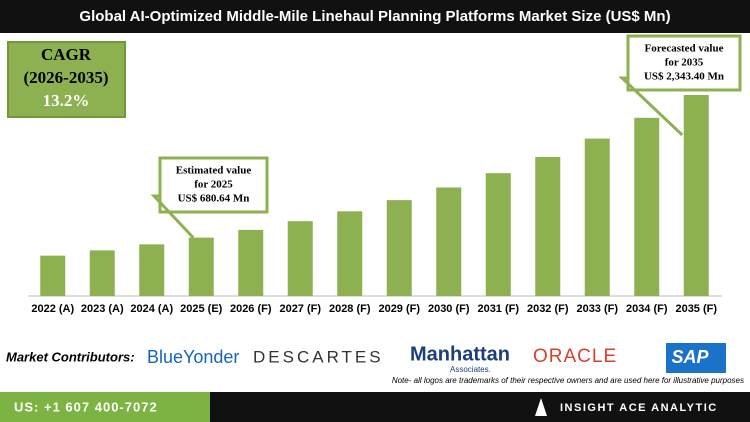 This screenshot has width=750, height=422. I want to click on sap-logo-bg, so click(696, 358).